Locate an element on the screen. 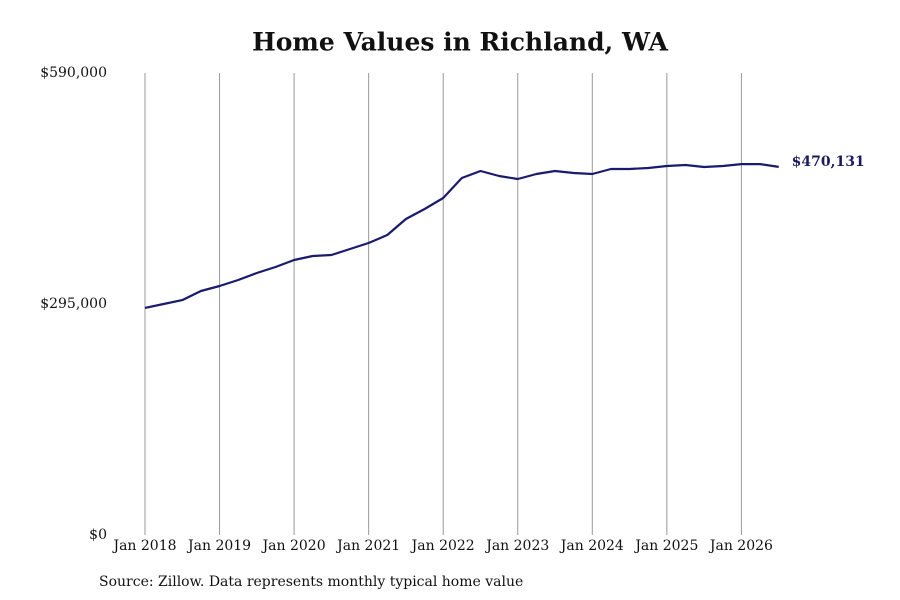 The height and width of the screenshot is (600, 900). x-tick-label: Jan 2026 is located at coordinates (740, 546).